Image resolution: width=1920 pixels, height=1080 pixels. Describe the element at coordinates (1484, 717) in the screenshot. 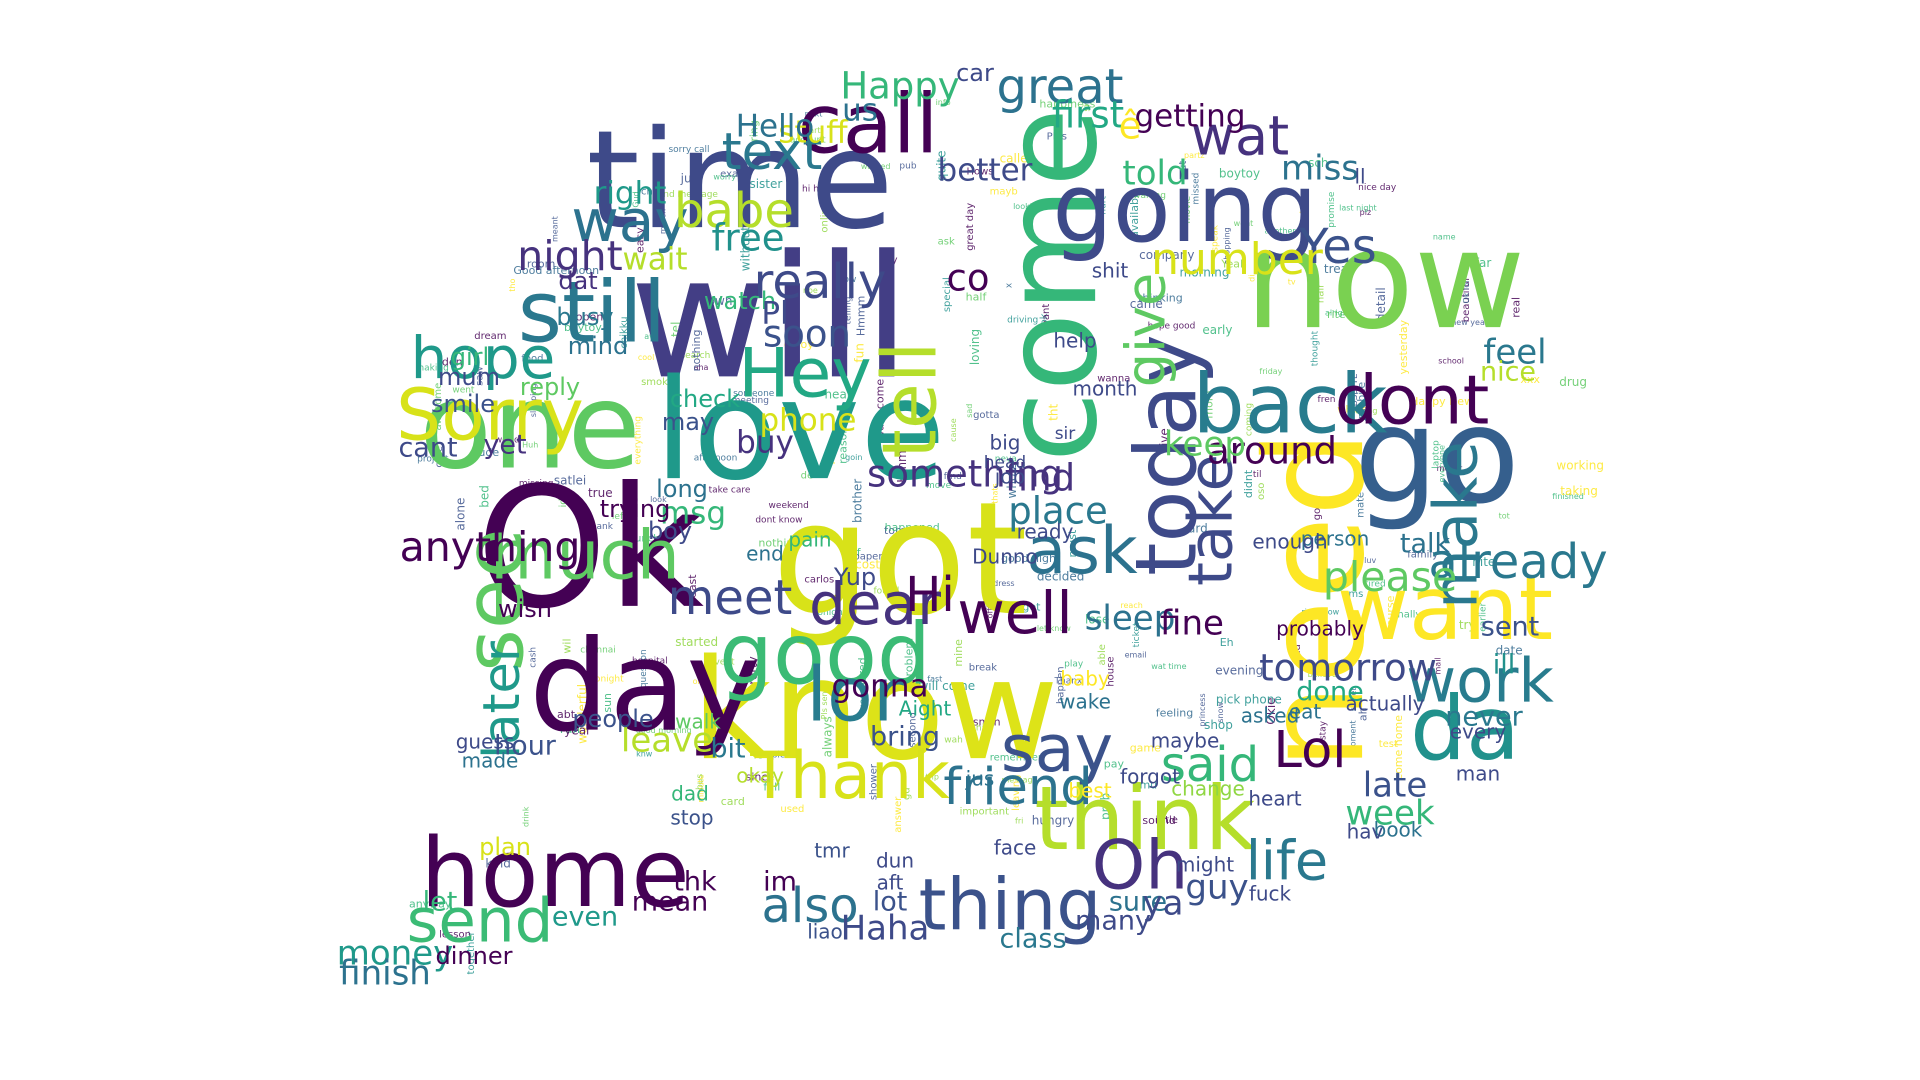

I see `word-98: never` at that location.